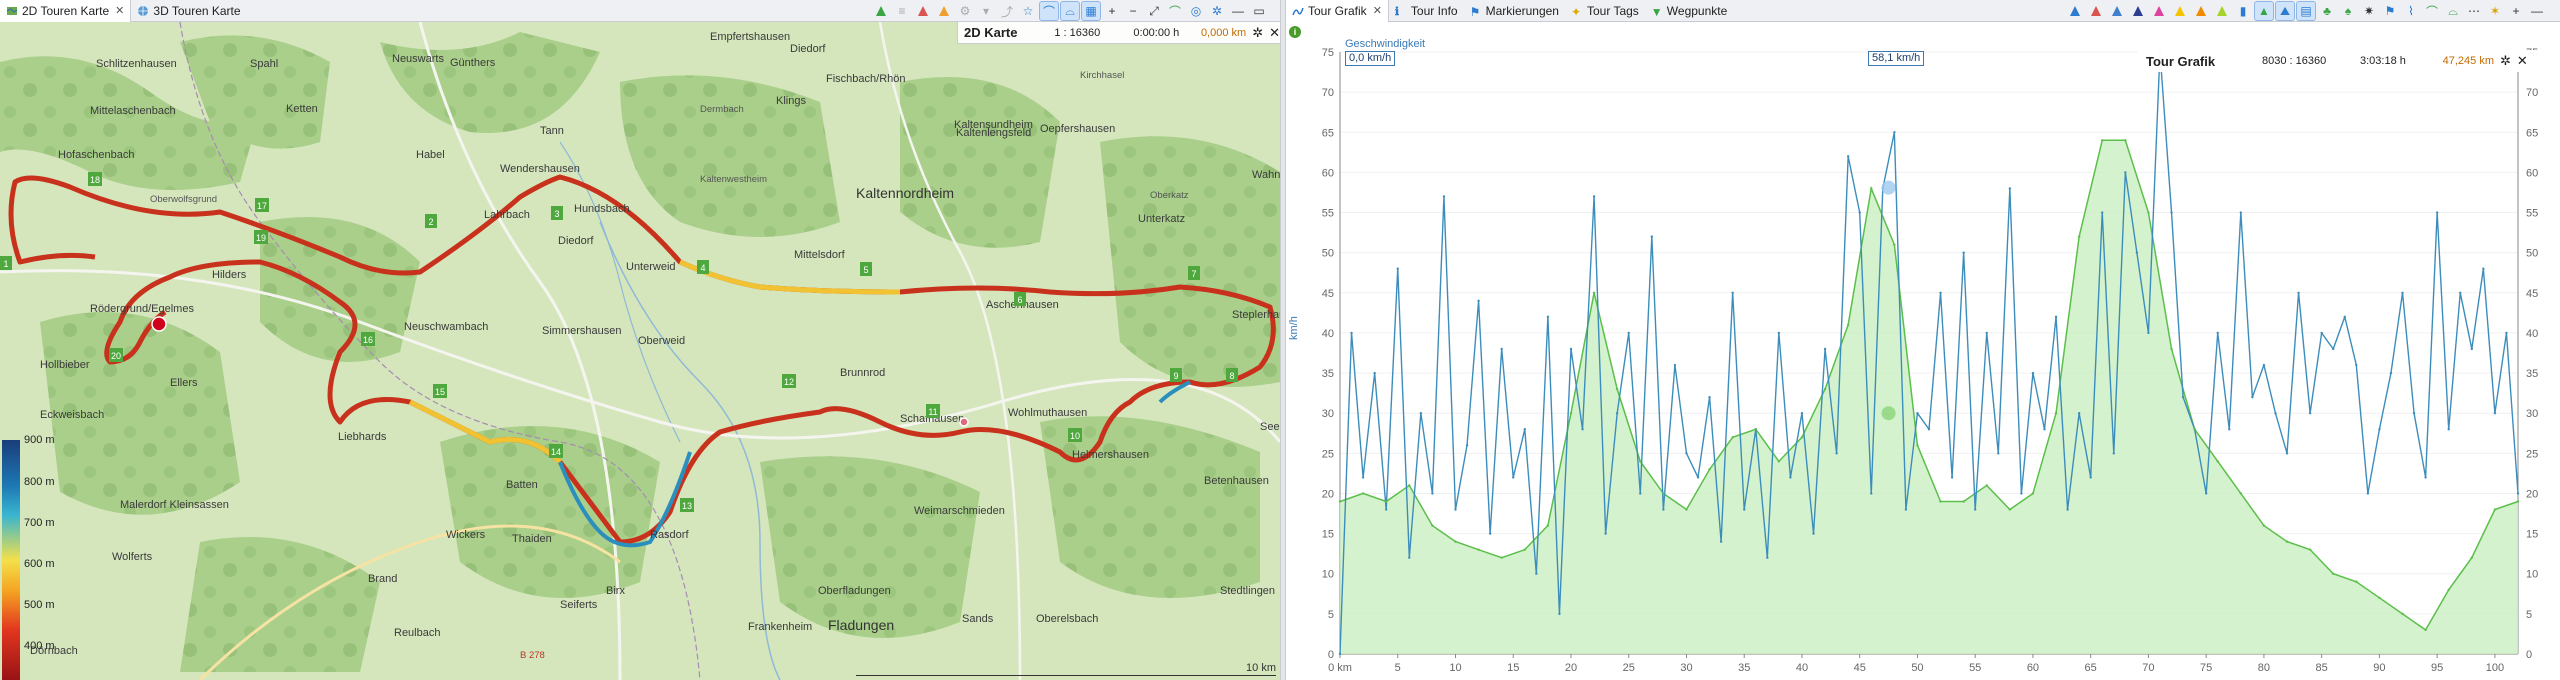 The image size is (2560, 680). I want to click on triangle-pink-icon, so click(2159, 11).